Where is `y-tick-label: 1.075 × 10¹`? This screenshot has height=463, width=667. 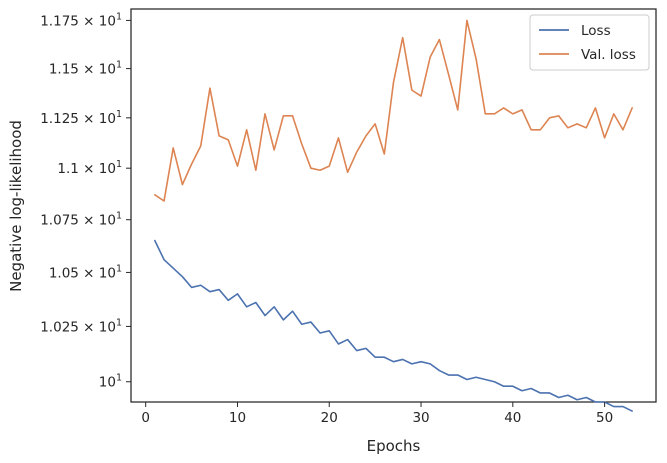 y-tick-label: 1.075 × 10¹ is located at coordinates (81, 220).